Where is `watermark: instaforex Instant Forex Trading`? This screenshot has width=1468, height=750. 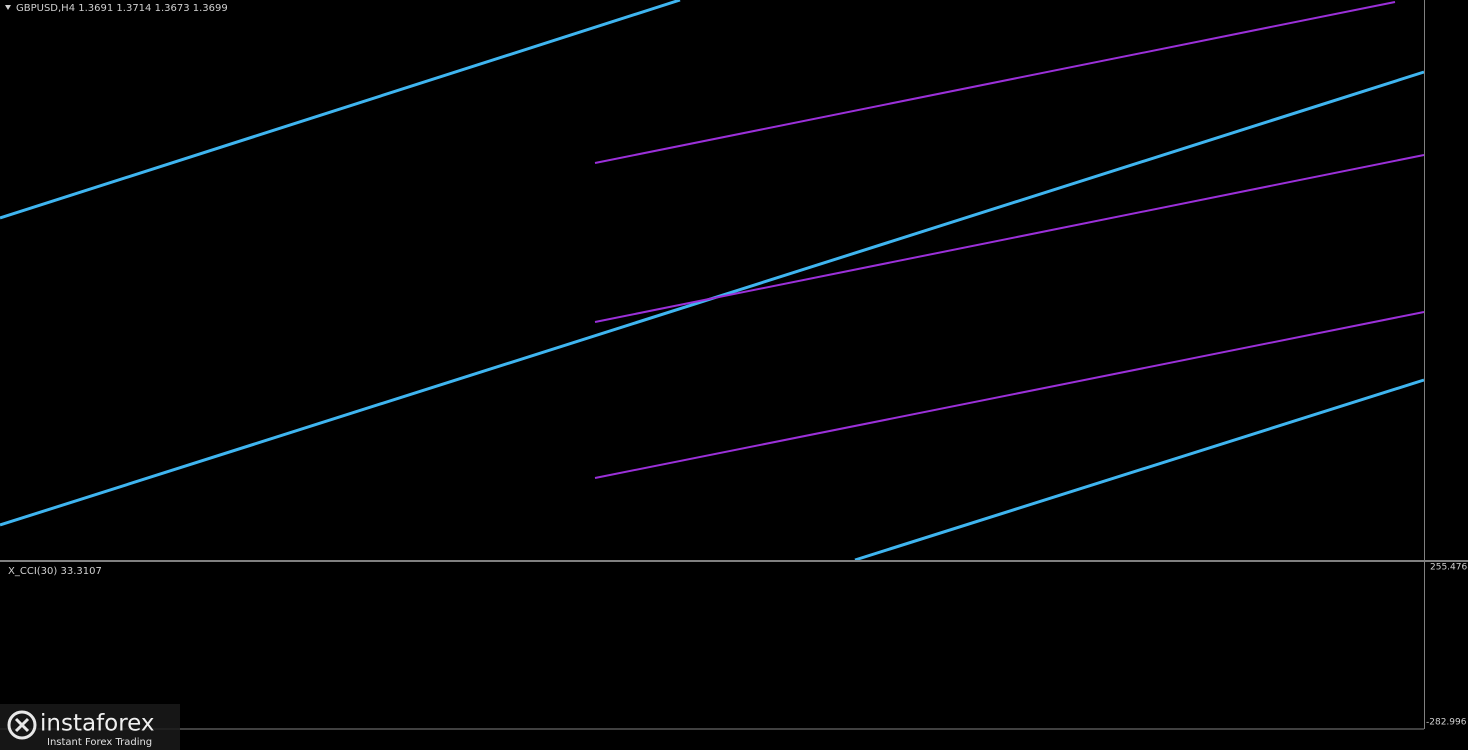
watermark: instaforex Instant Forex Trading is located at coordinates (90, 727).